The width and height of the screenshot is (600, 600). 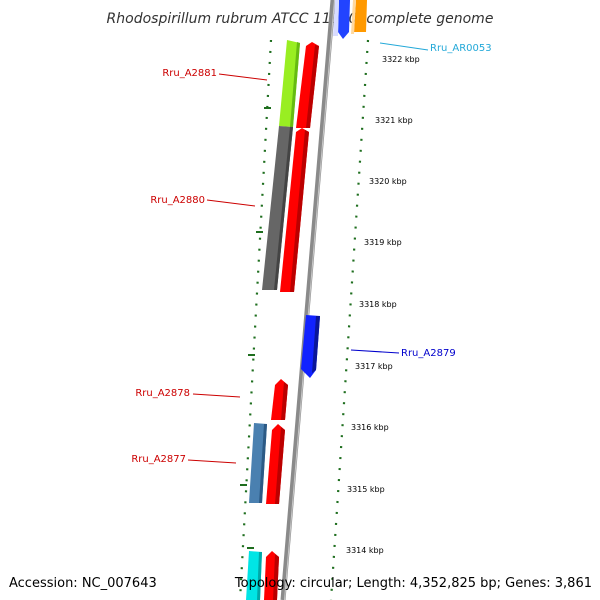 What do you see at coordinates (83, 583) in the screenshot?
I see `accession-text: Accession: NC_007643` at bounding box center [83, 583].